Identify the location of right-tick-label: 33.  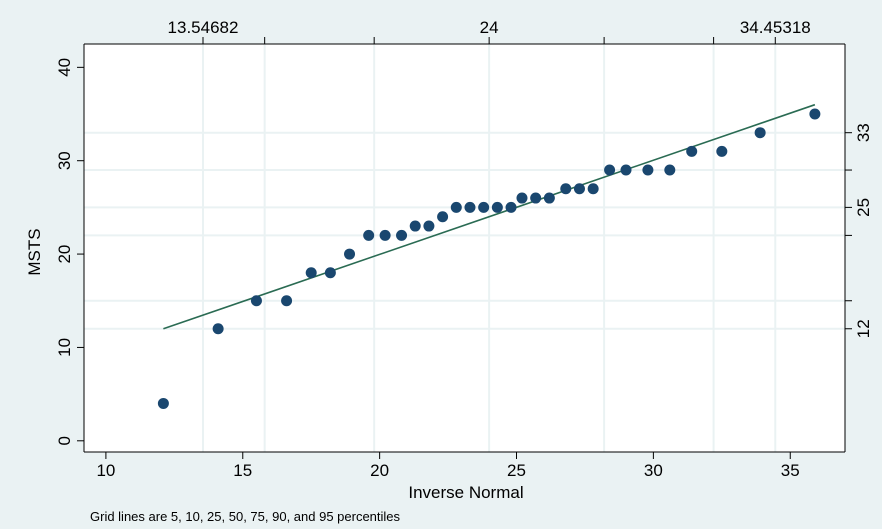
(863, 132).